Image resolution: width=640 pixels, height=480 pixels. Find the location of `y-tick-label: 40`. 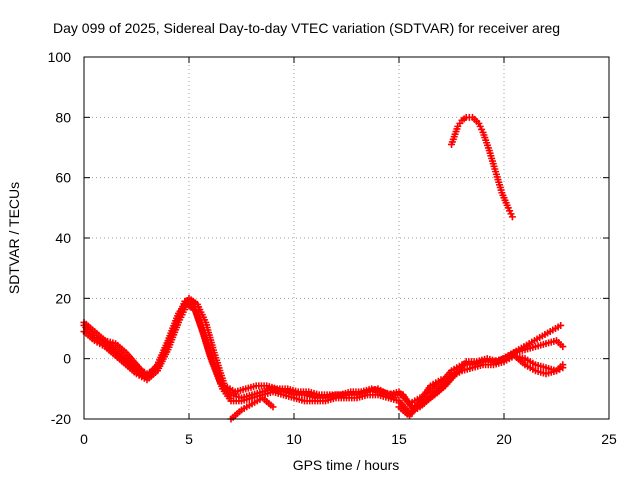

y-tick-label: 40 is located at coordinates (63, 238).